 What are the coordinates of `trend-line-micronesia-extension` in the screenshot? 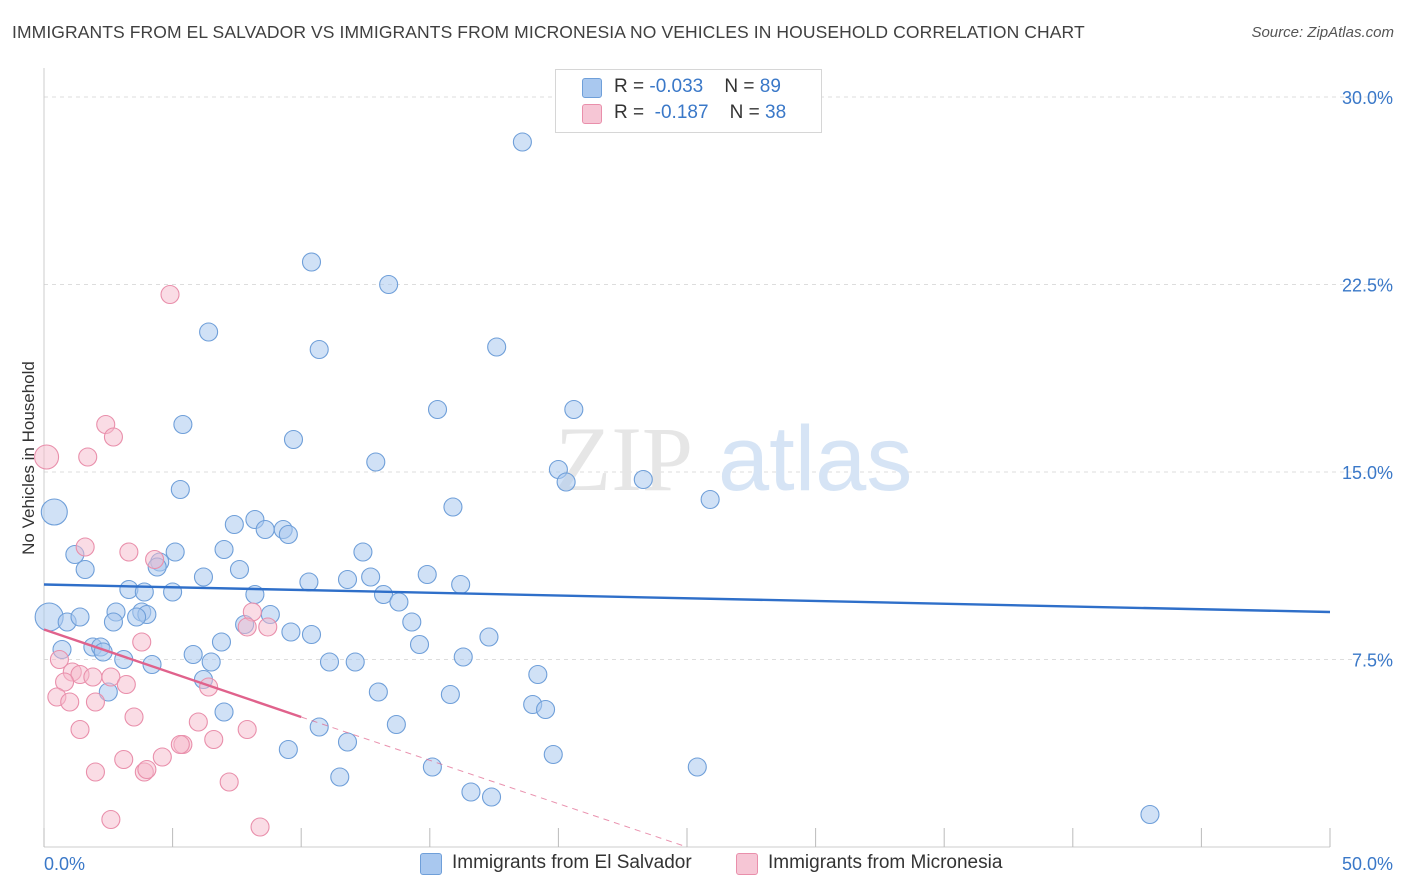 It's located at (494, 782).